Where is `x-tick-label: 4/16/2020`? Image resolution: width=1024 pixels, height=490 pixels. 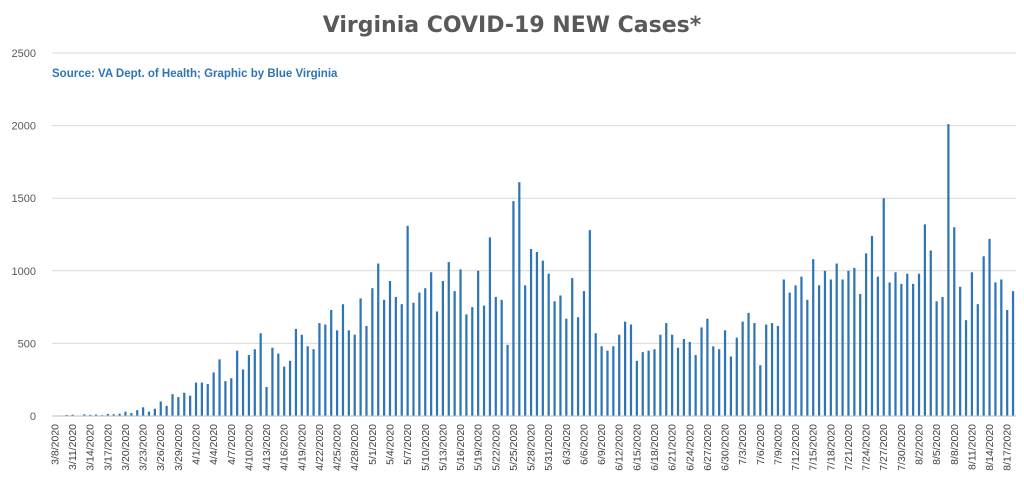
x-tick-label: 4/16/2020 is located at coordinates (285, 447).